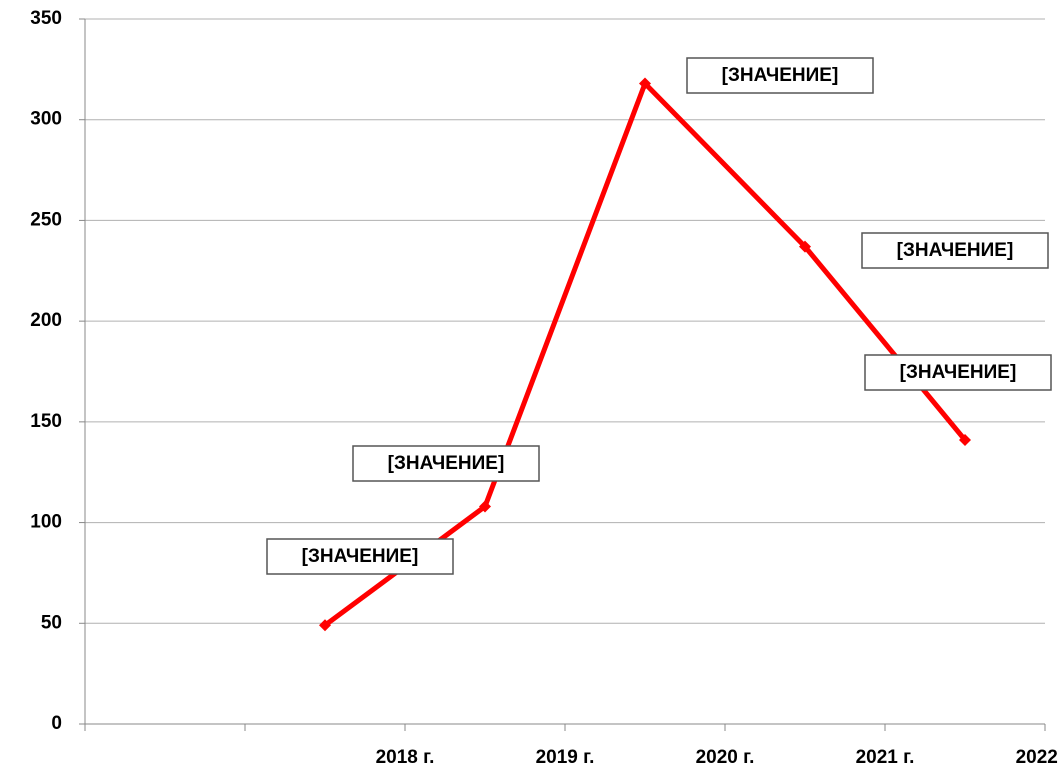  I want to click on y-tick-label: 350, so click(46, 18).